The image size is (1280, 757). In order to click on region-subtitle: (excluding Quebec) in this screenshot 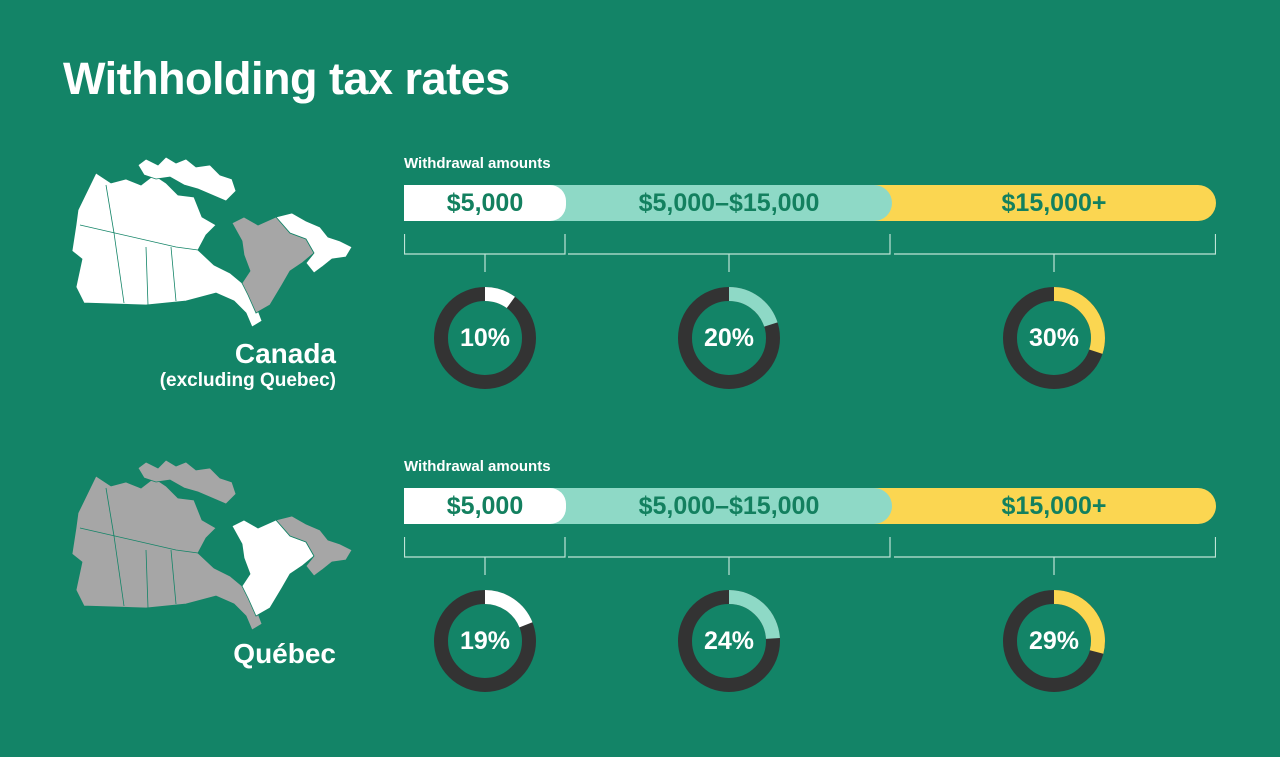, I will do `click(247, 381)`.